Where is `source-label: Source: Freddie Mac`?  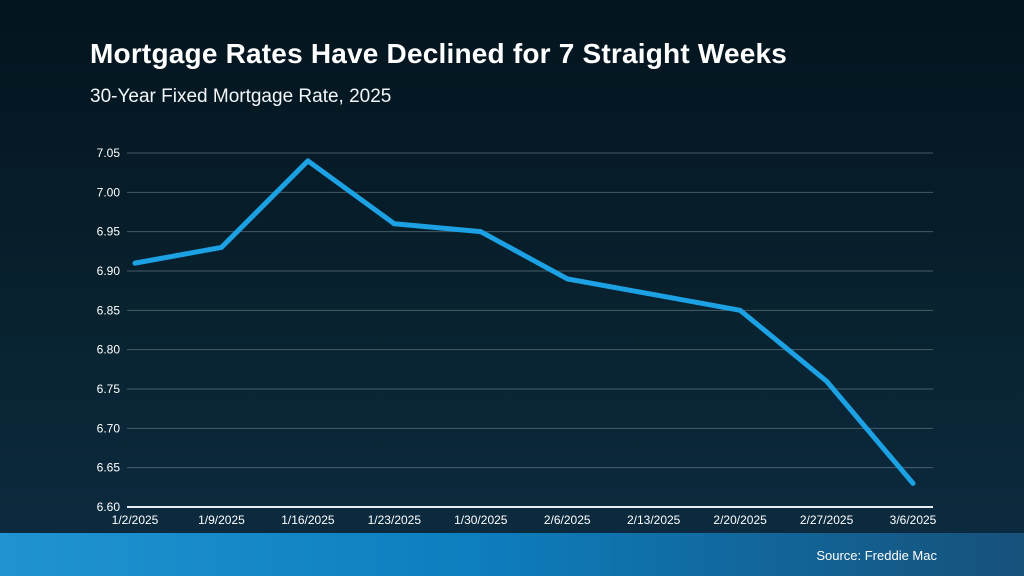
source-label: Source: Freddie Mac is located at coordinates (876, 555).